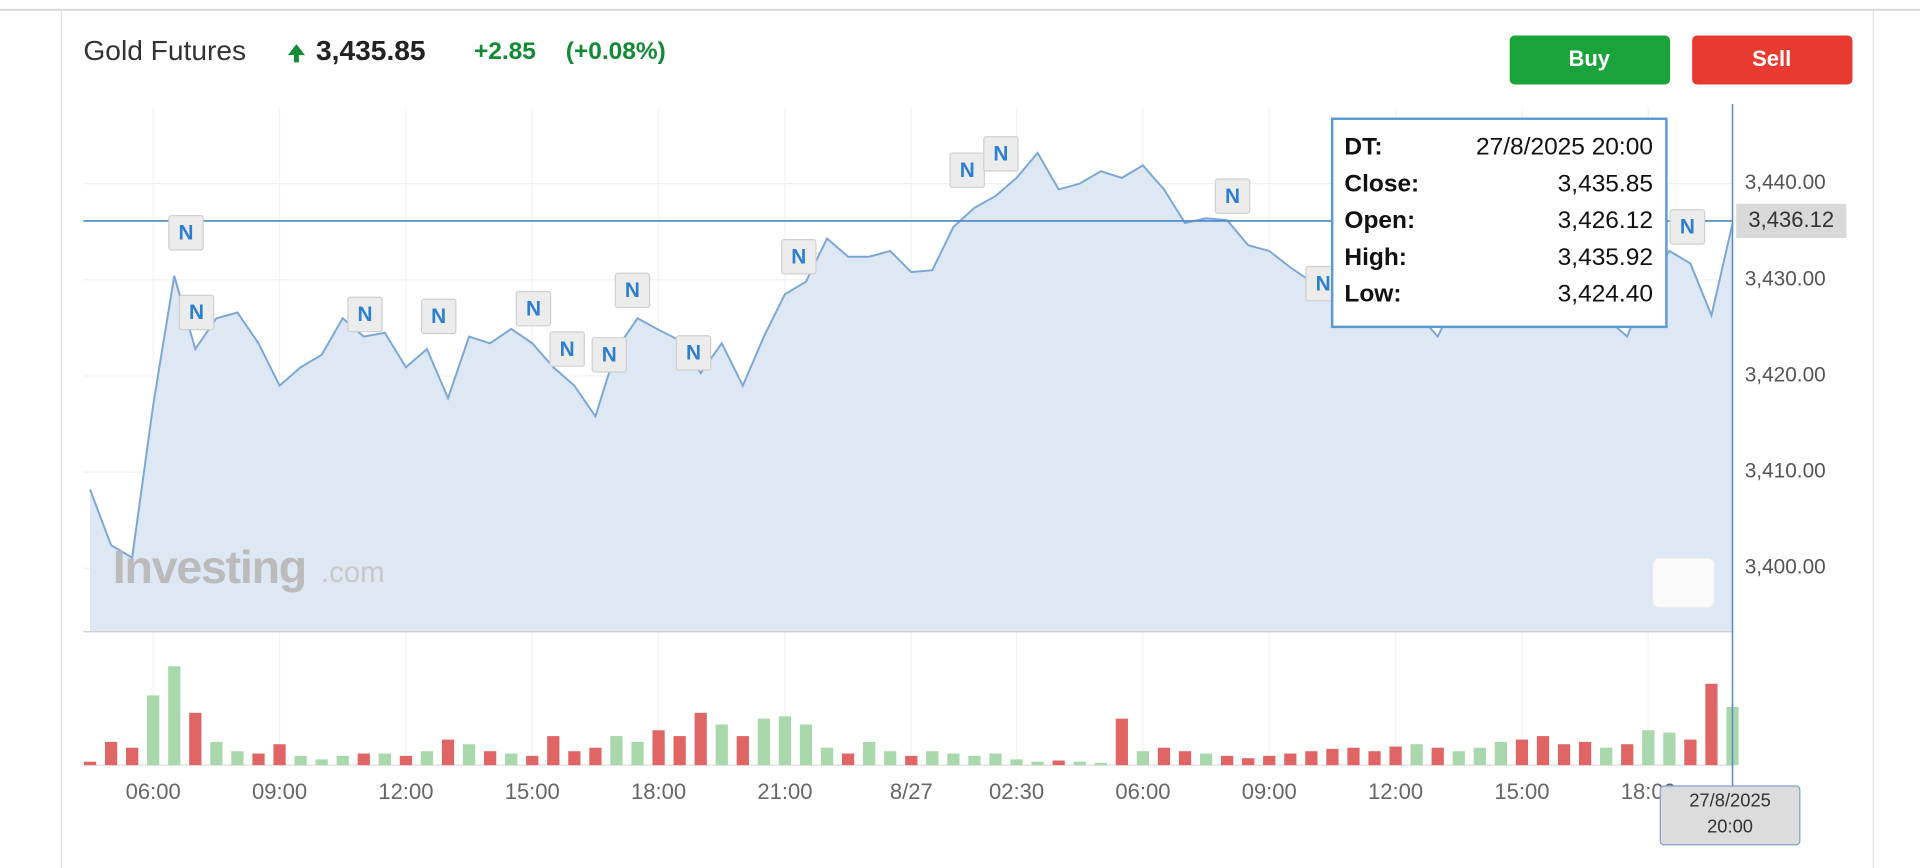  I want to click on current-price-label: 3,436.12, so click(1791, 219).